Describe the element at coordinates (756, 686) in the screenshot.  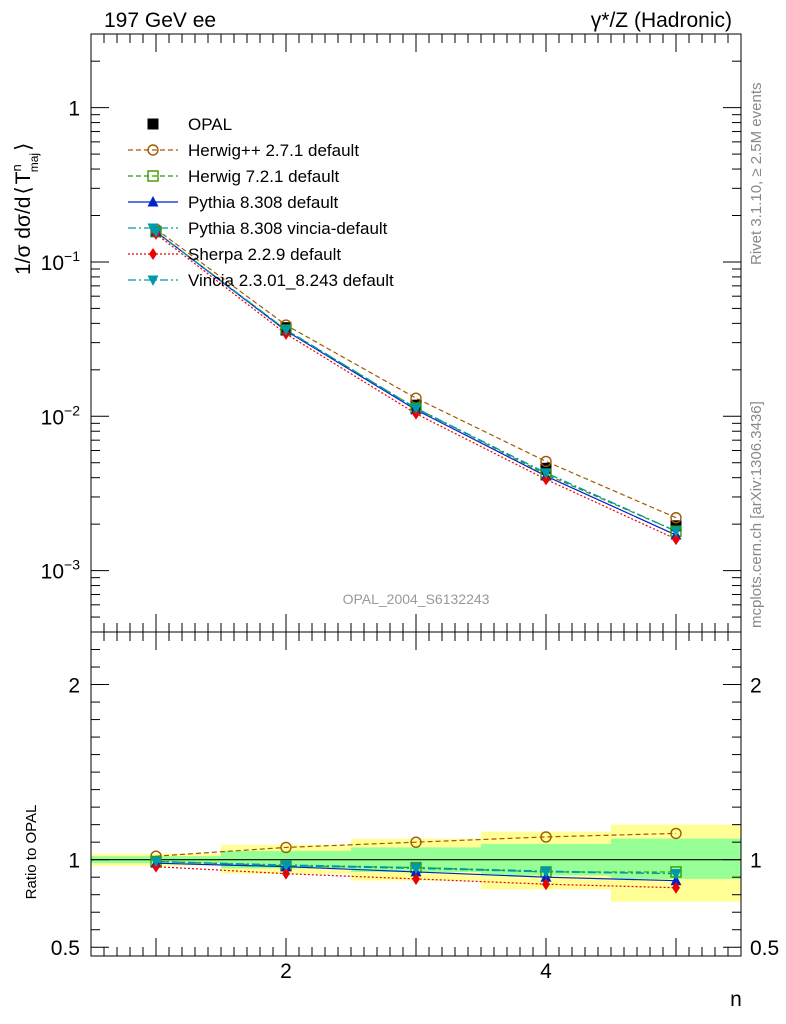
I see `ratio-y-tick-label-right-3: 2` at that location.